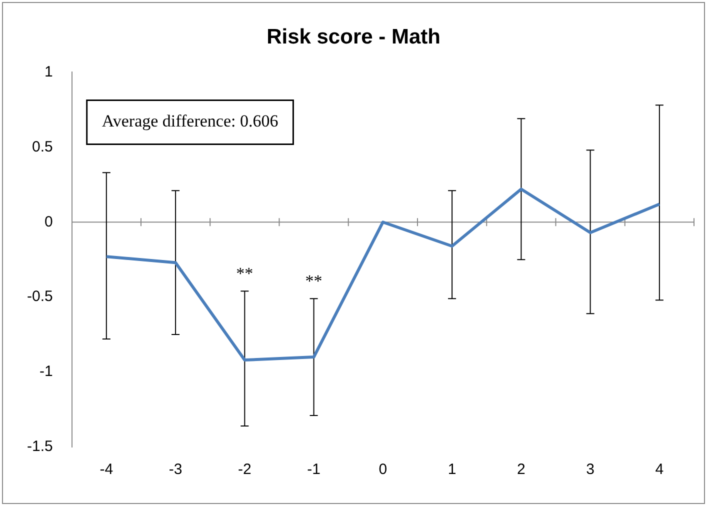 This screenshot has height=508, width=709. Describe the element at coordinates (48, 221) in the screenshot. I see `y-tick-label: 0` at that location.